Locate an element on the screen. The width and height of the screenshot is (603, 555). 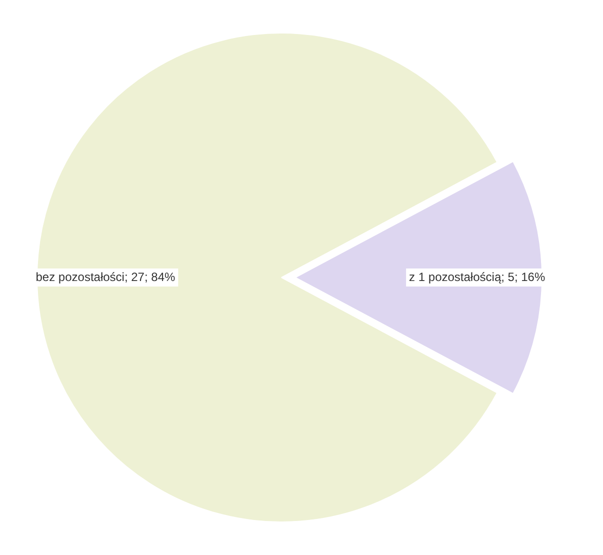
data-label: ; 5; 16% is located at coordinates (523, 277).